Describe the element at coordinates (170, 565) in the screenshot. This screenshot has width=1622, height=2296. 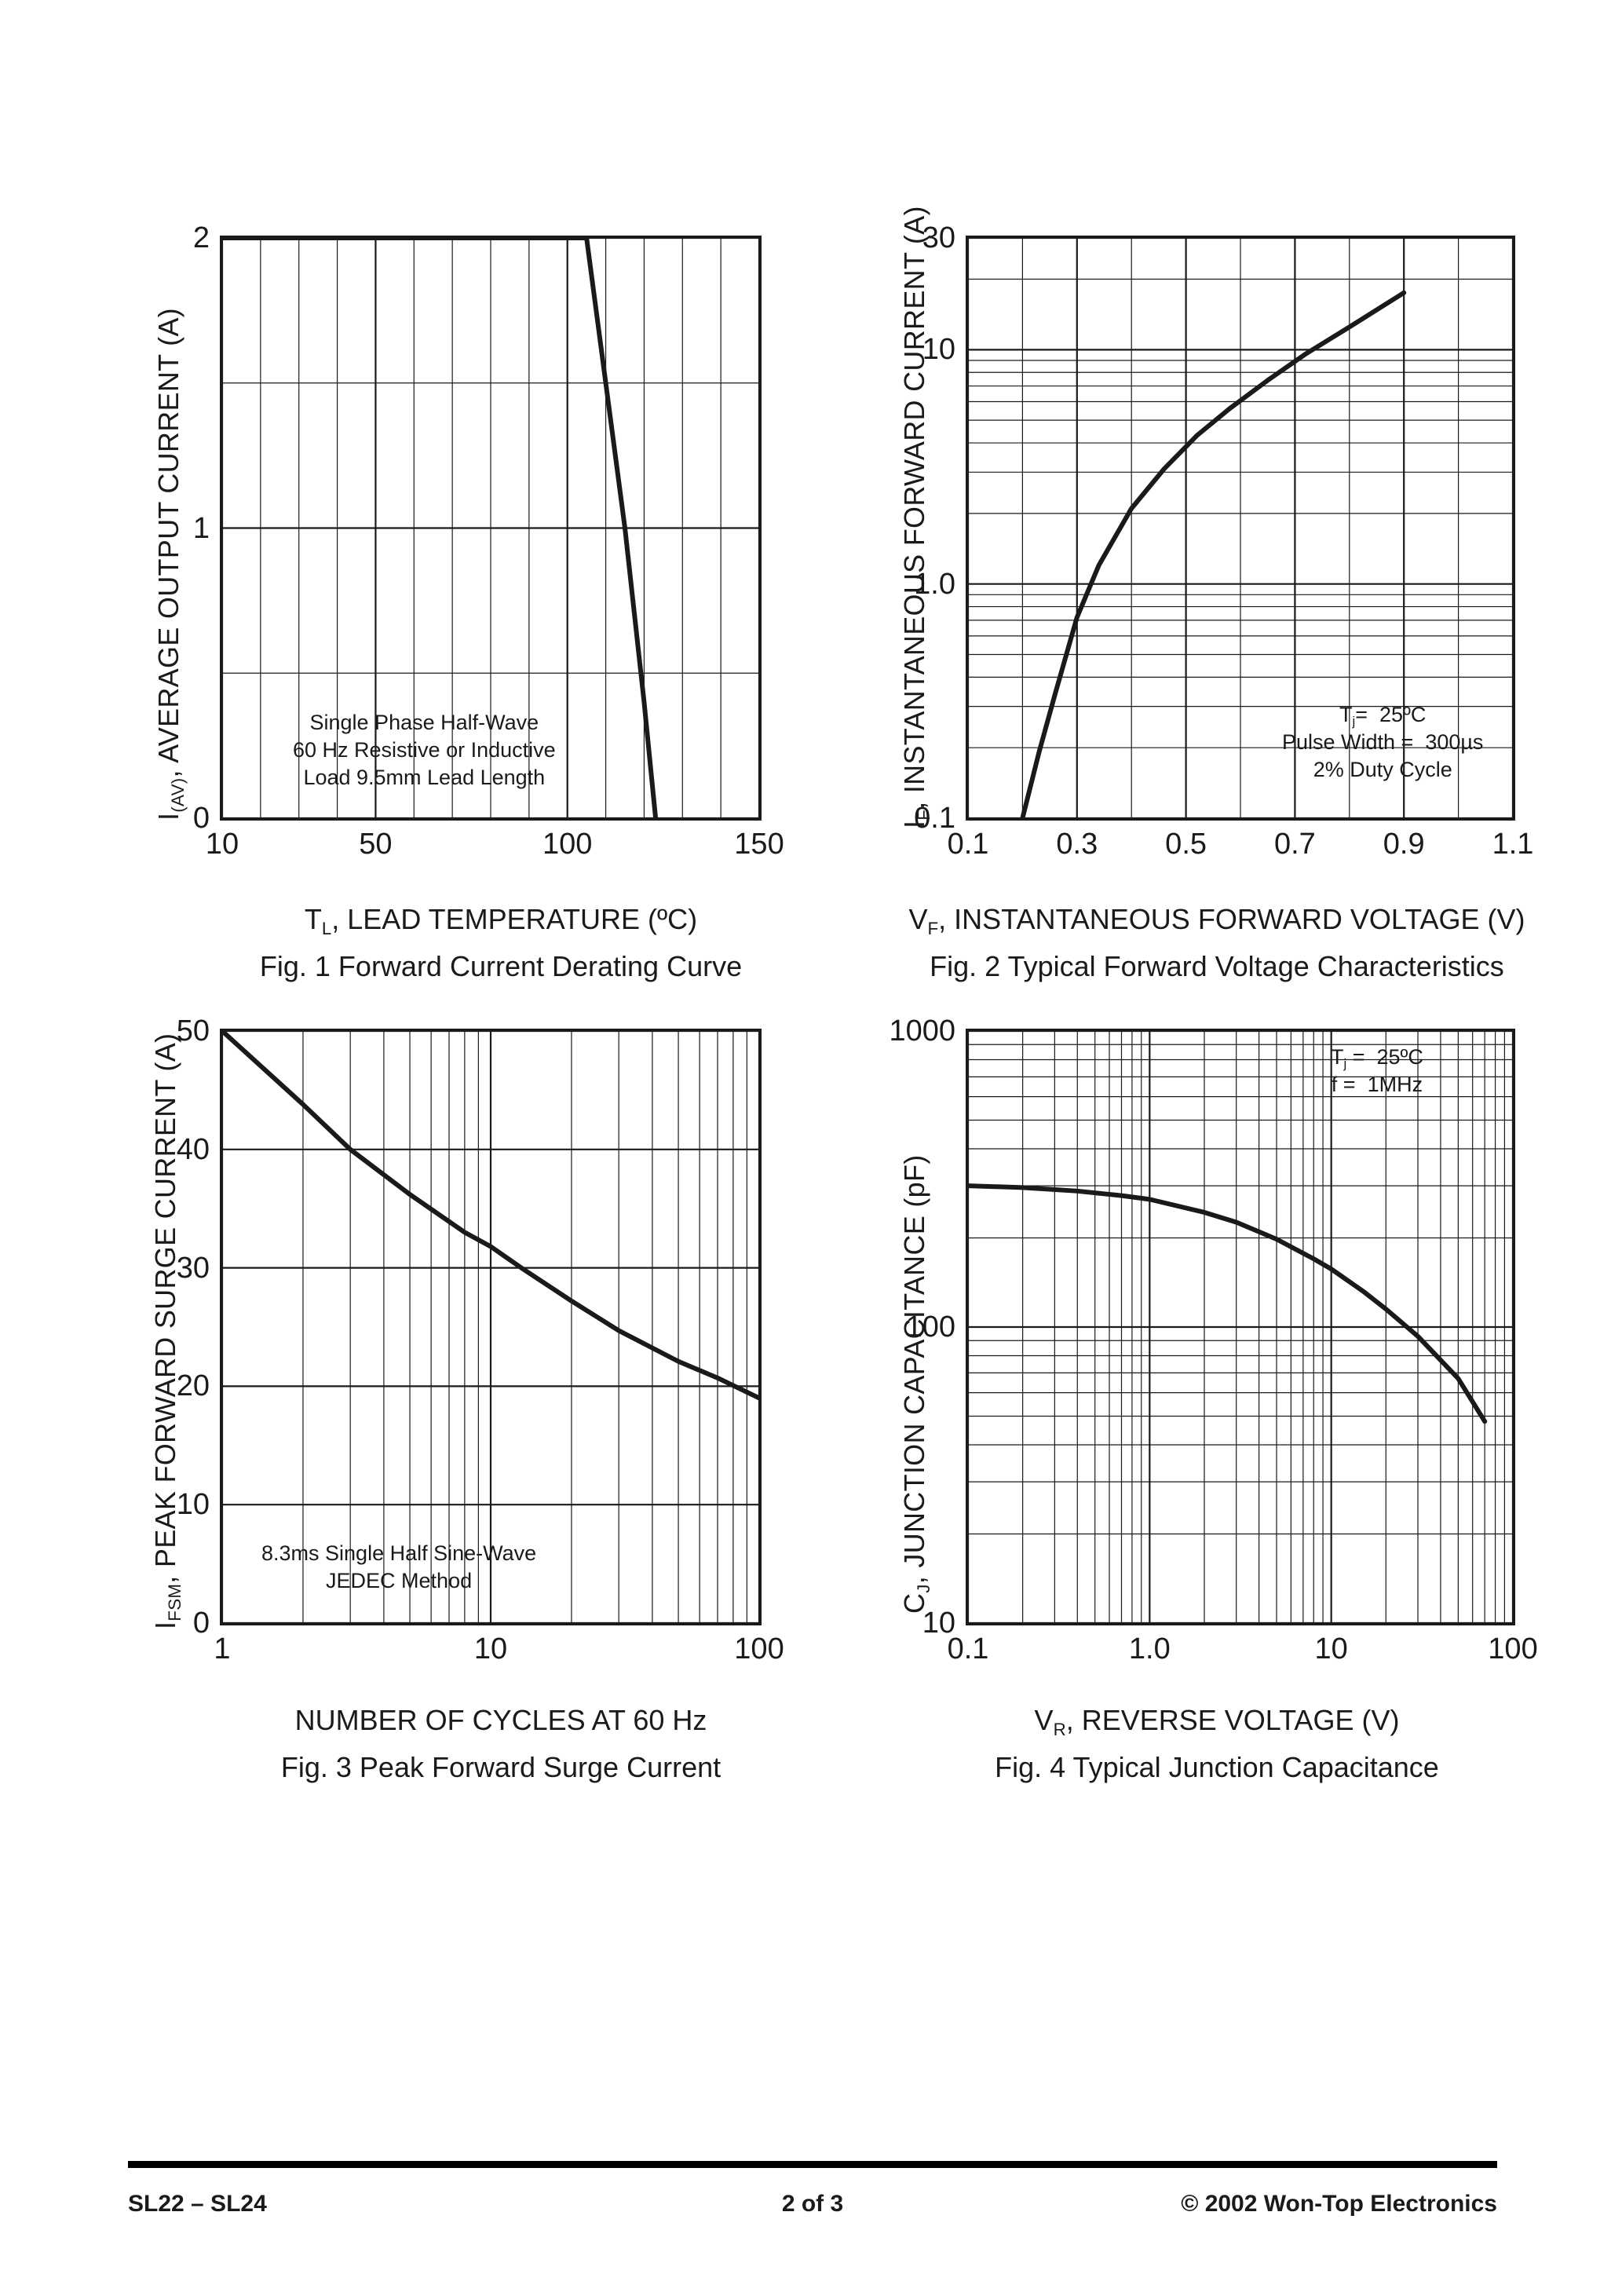
I see `fig1-y-axis-title: I(AV), AVERAGE OUTPUT CURRENT (A)` at that location.